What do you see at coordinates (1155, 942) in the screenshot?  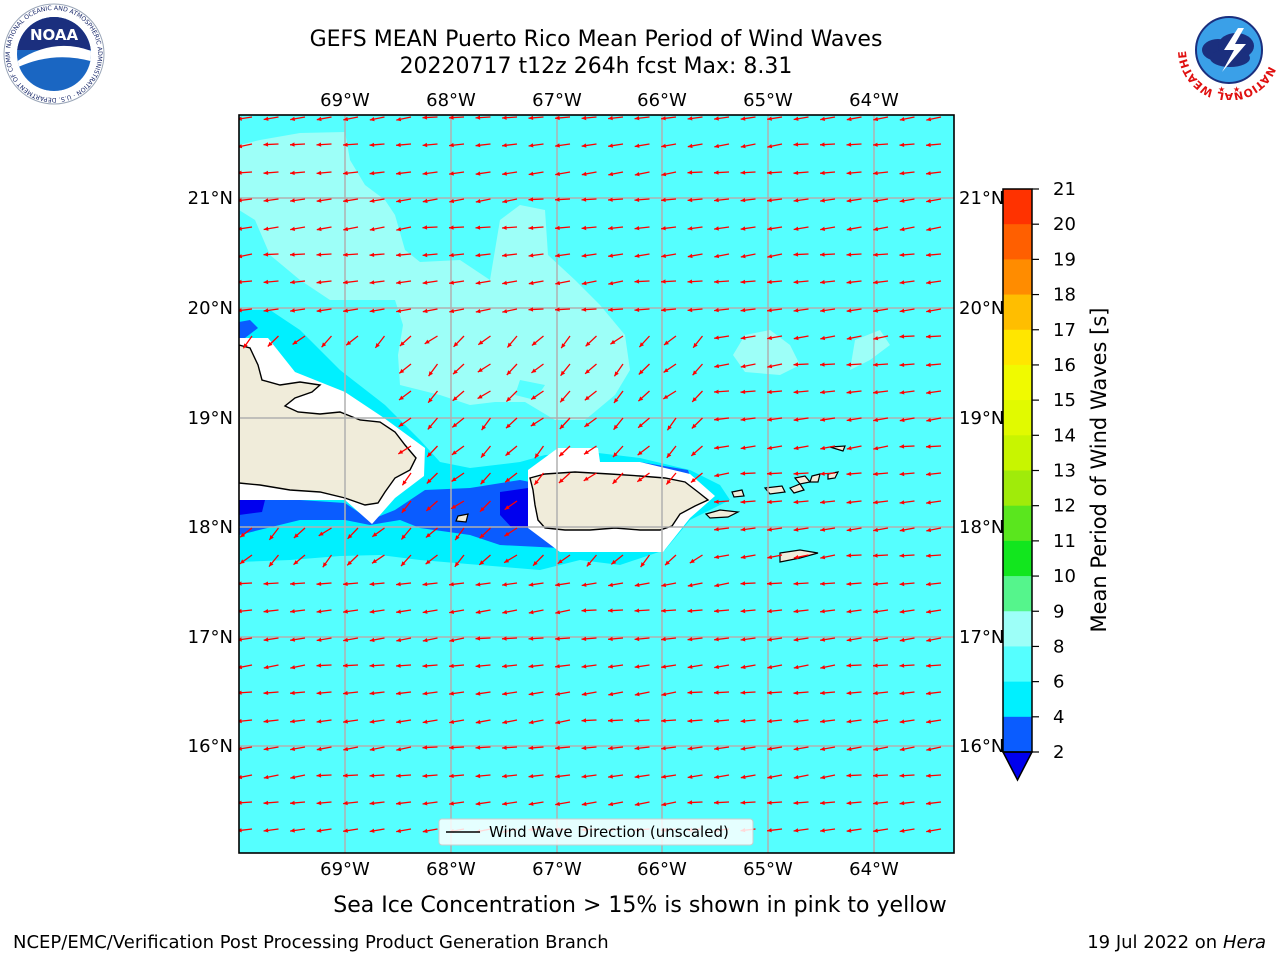 I see `footer-date-text: 19 Jul 2022 on` at bounding box center [1155, 942].